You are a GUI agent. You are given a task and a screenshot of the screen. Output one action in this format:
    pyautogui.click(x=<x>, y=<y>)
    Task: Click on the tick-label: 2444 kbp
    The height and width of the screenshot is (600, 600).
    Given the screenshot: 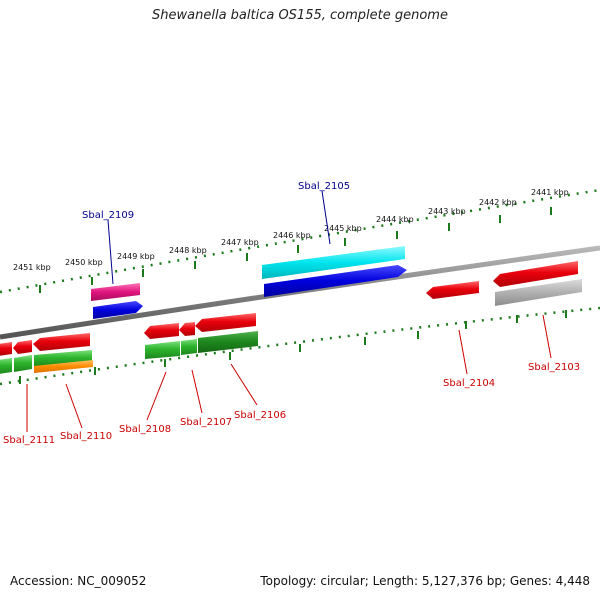 What is the action you would take?
    pyautogui.click(x=395, y=219)
    